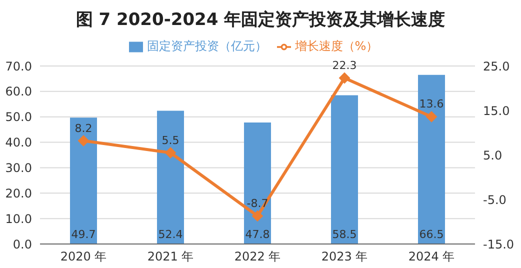 This screenshot has height=268, width=521. What do you see at coordinates (171, 140) in the screenshot?
I see `data-label: 5.5` at bounding box center [171, 140].